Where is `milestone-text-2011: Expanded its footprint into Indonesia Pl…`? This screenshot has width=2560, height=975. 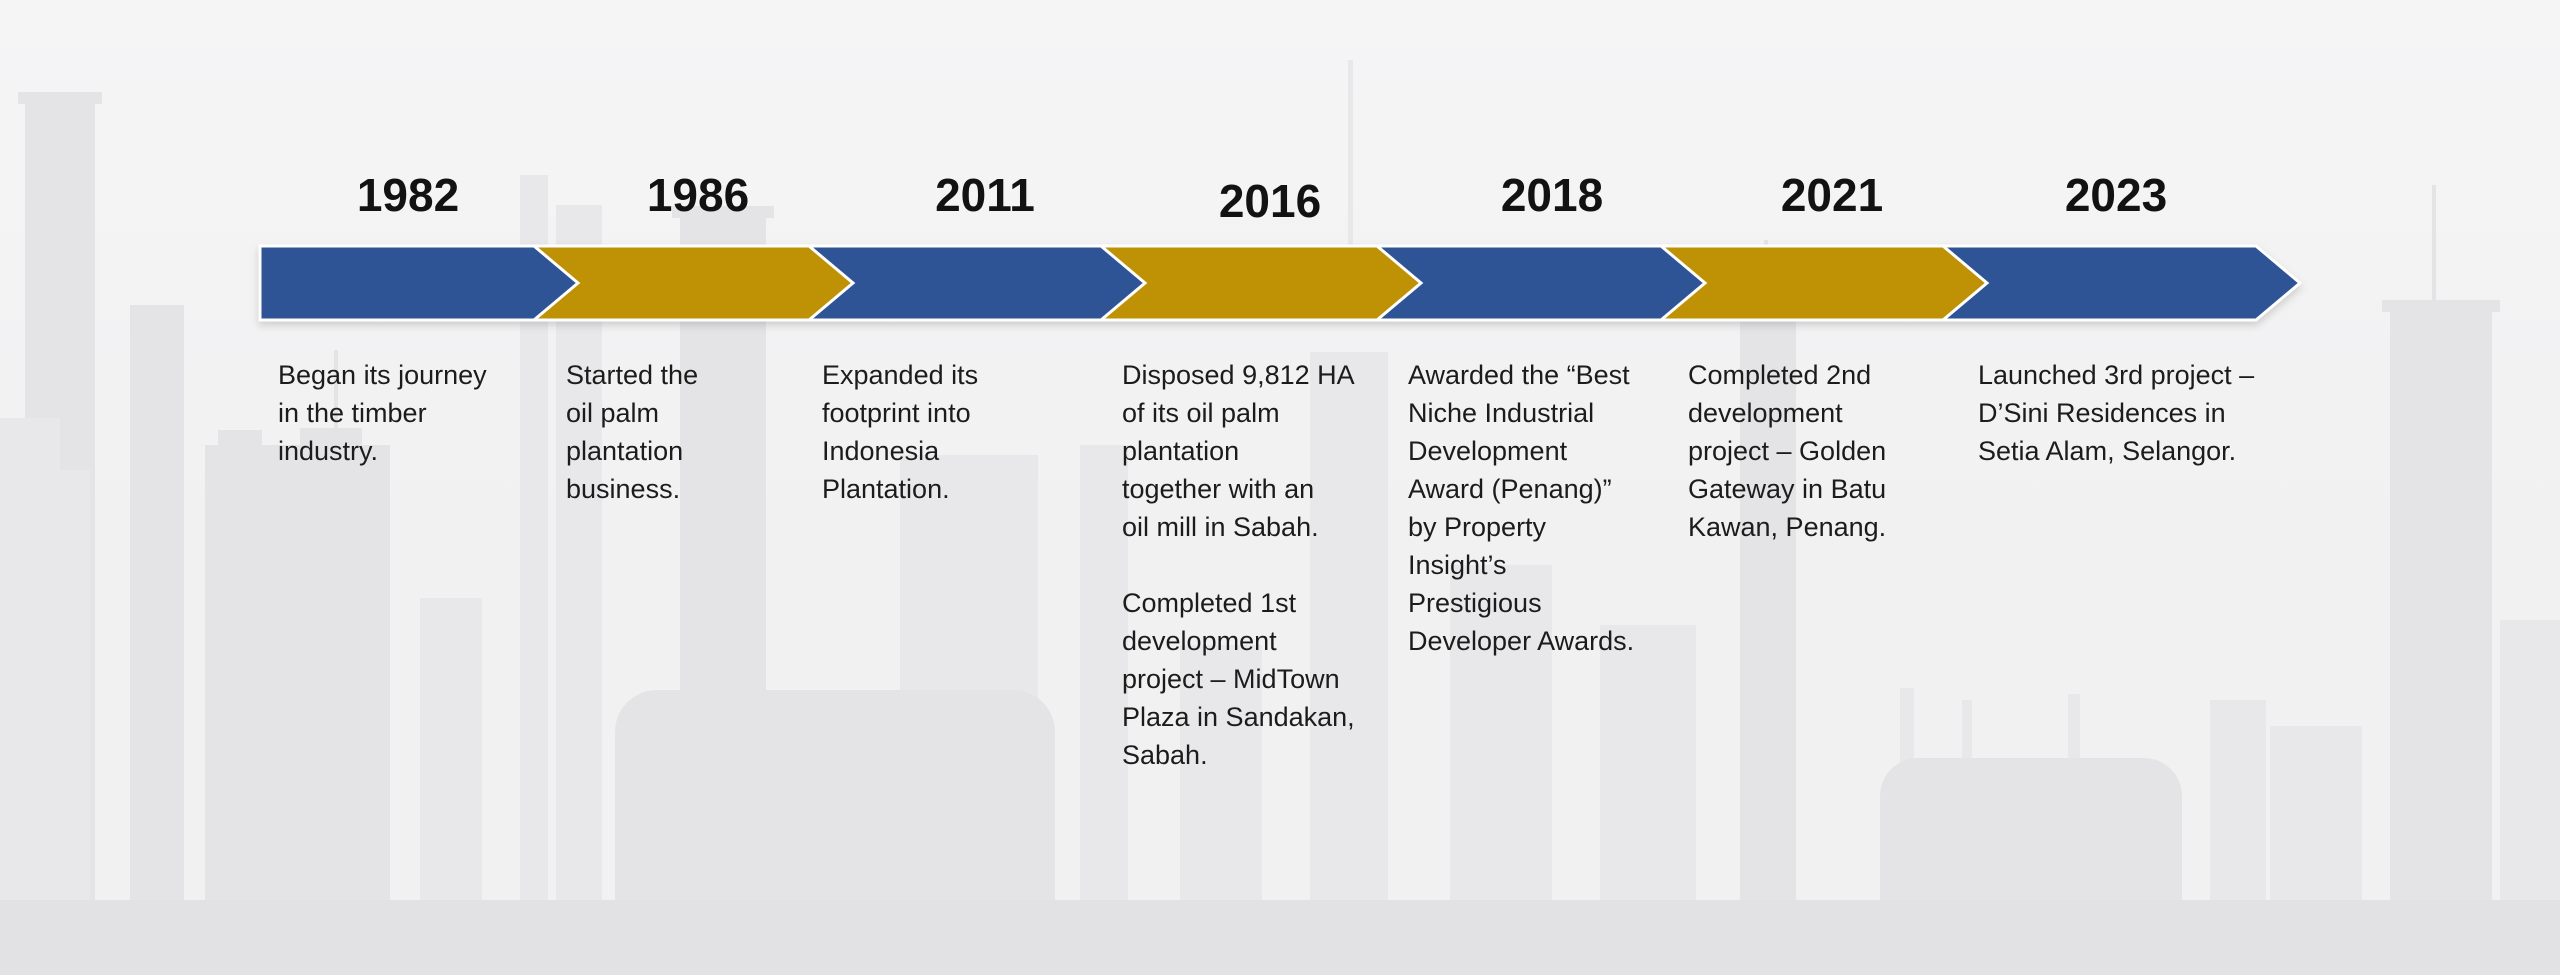 milestone-text-2011: Expanded its footprint into Indonesia Pl… is located at coordinates (900, 432).